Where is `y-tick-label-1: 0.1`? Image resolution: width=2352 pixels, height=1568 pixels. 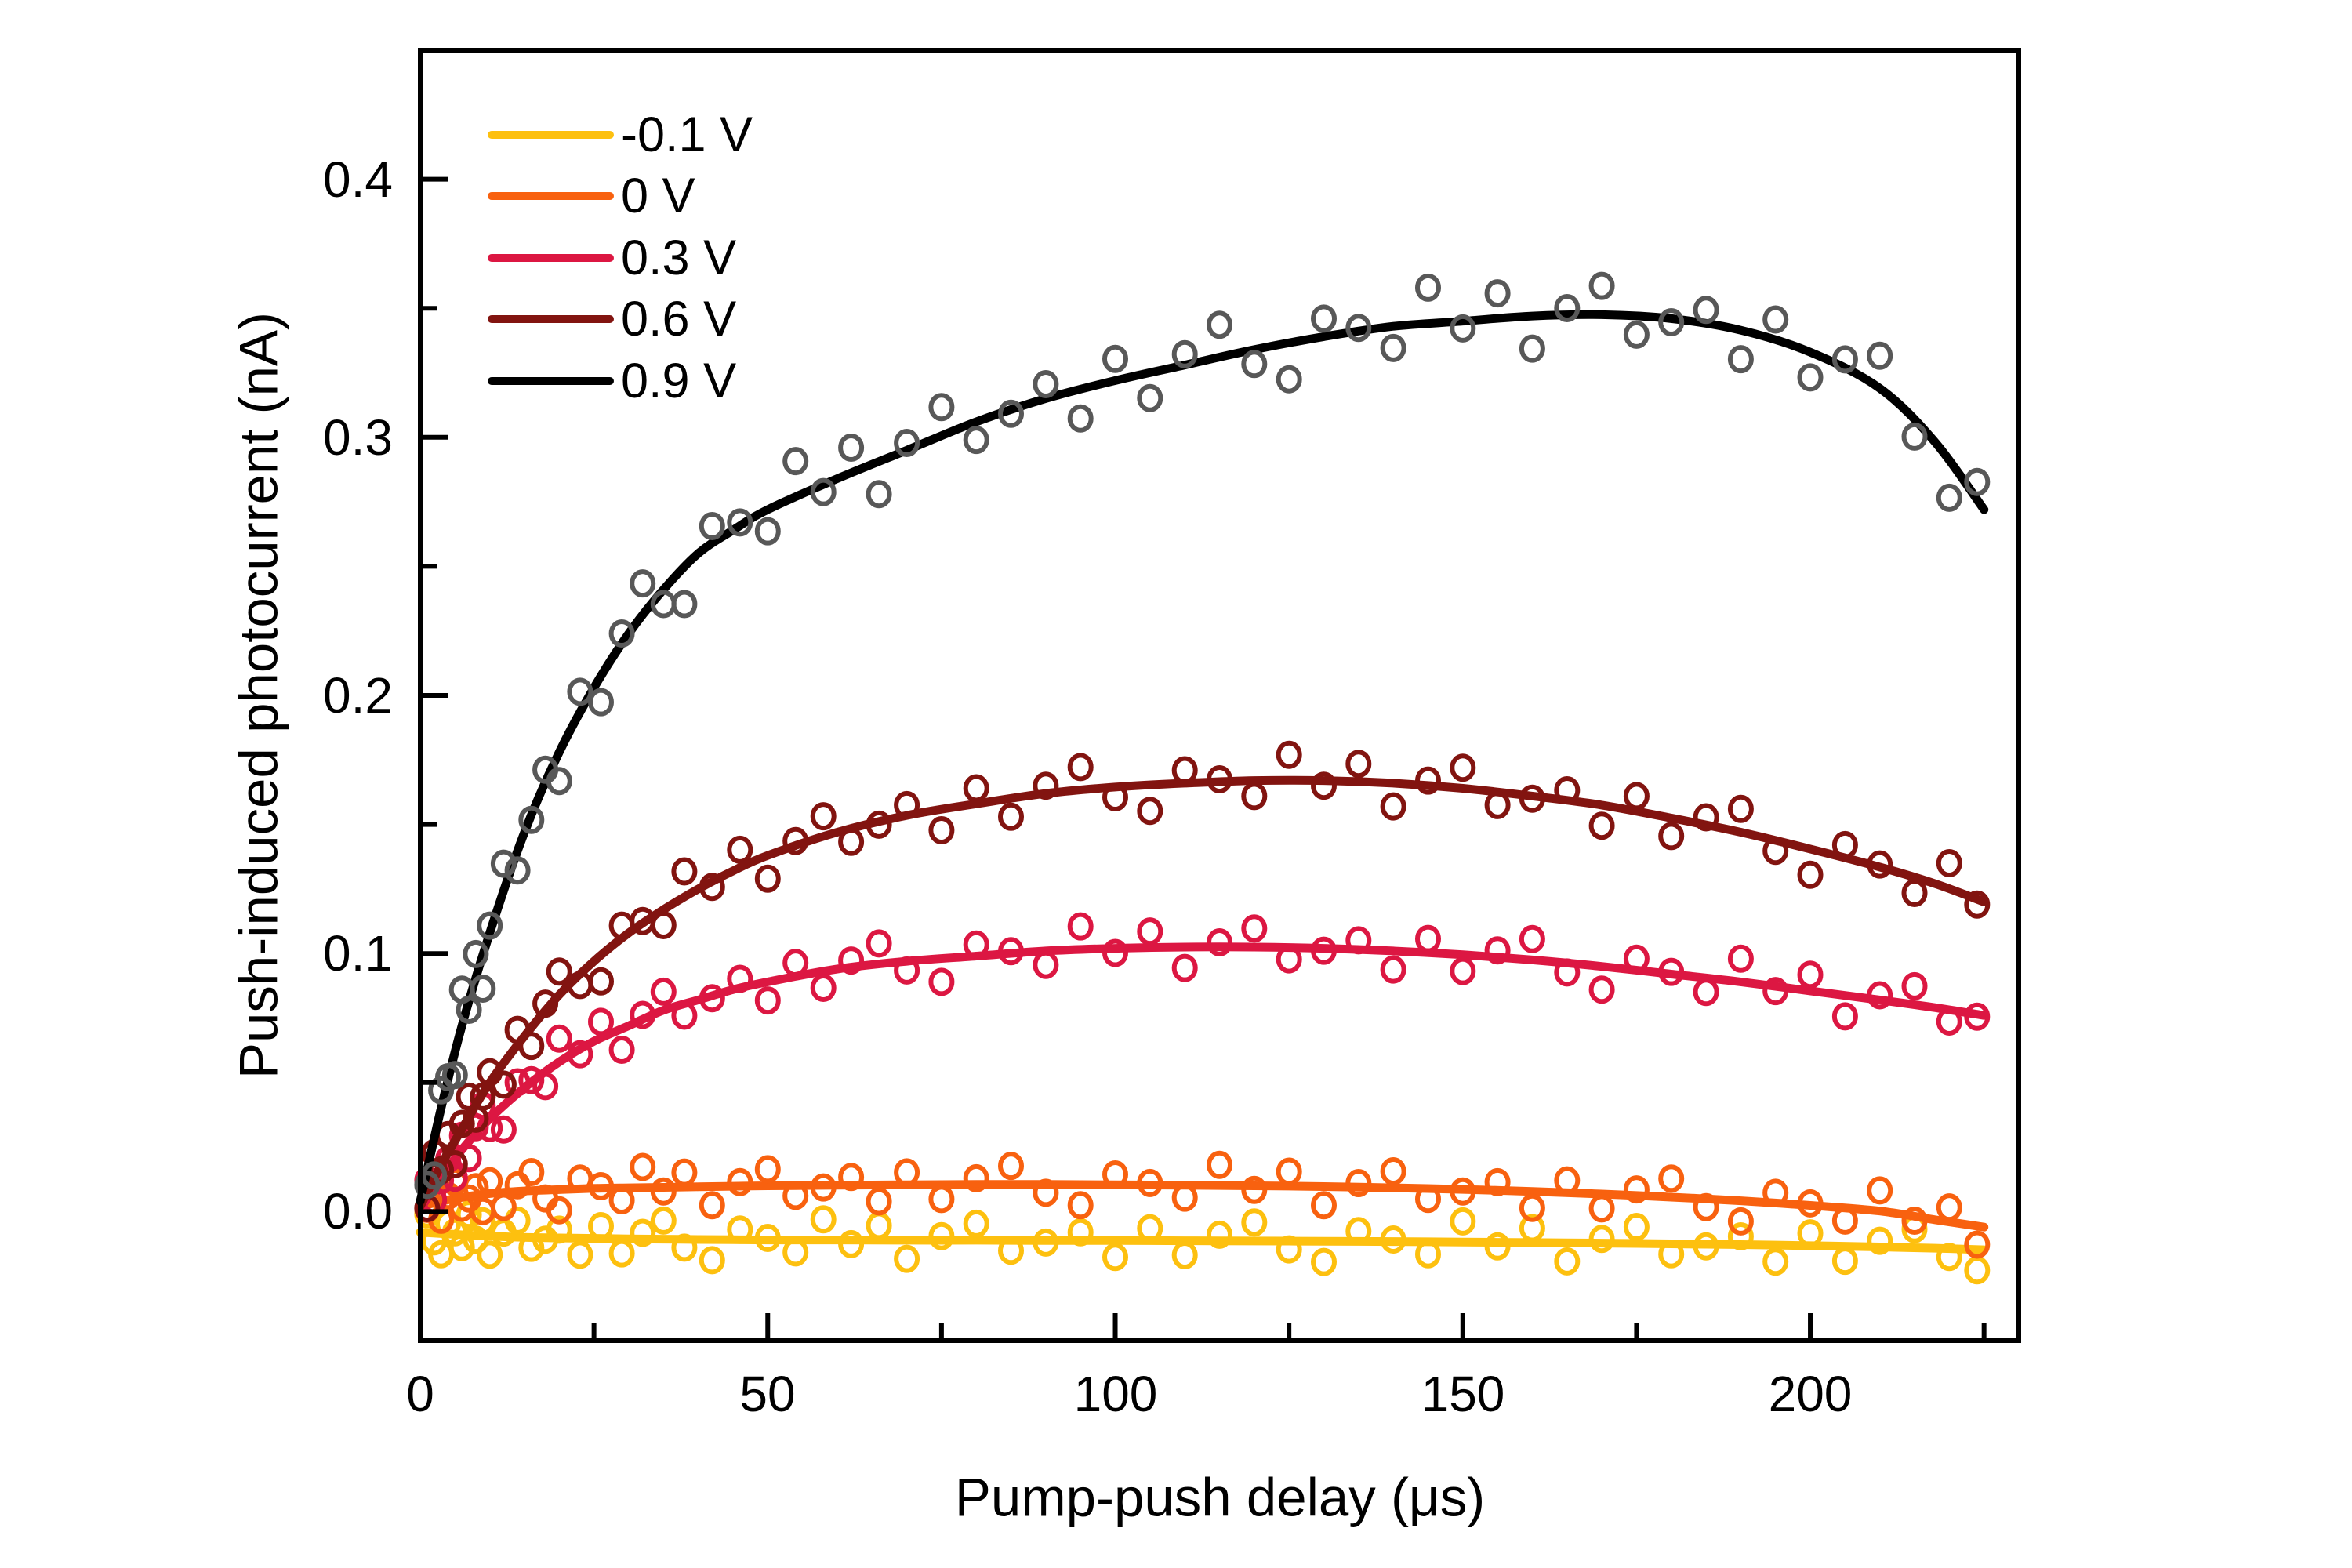 y-tick-label-1: 0.1 is located at coordinates (358, 953).